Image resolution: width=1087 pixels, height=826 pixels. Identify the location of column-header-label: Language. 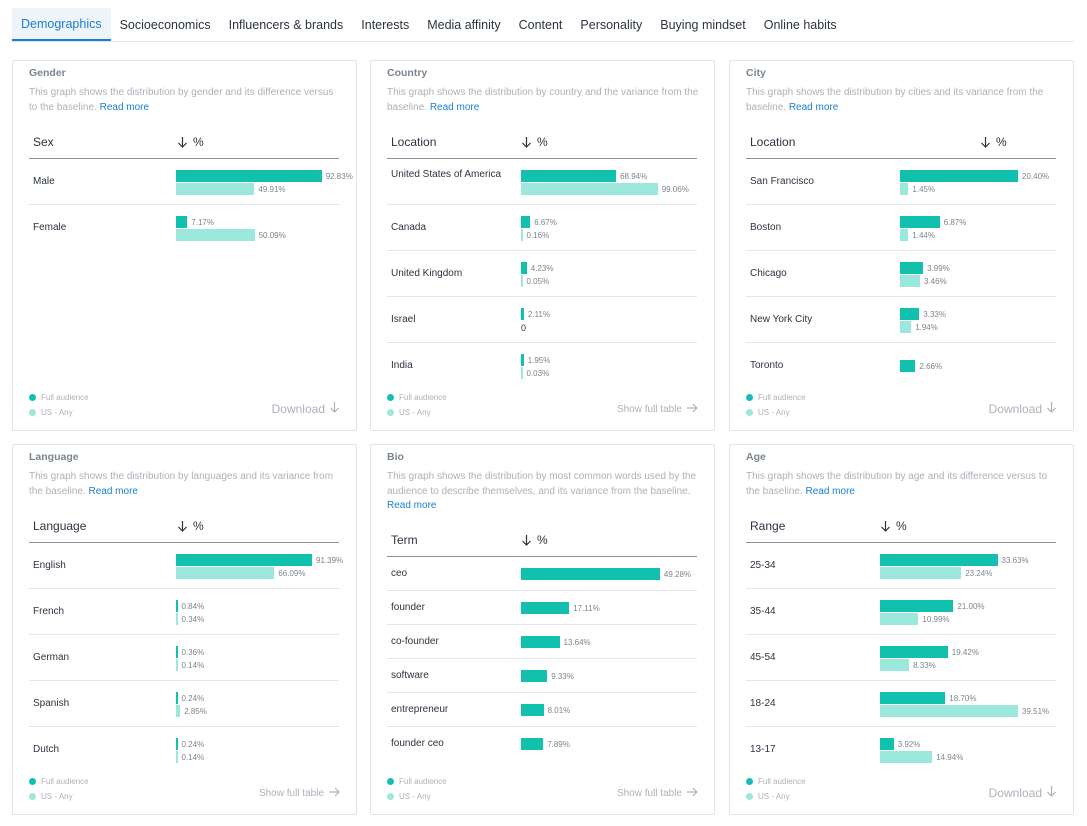
(60, 526).